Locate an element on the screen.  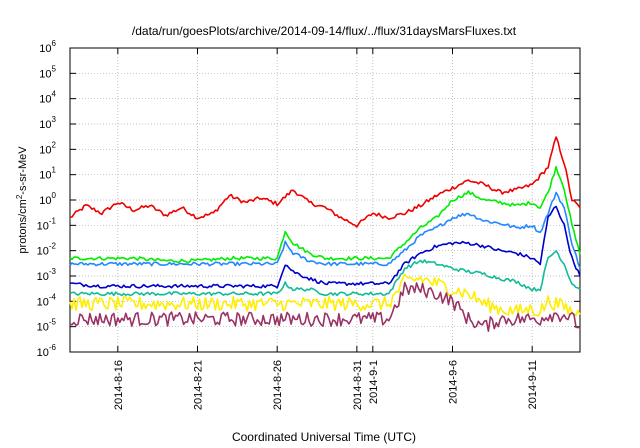
y-tick-label: 10³ is located at coordinates (47, 123).